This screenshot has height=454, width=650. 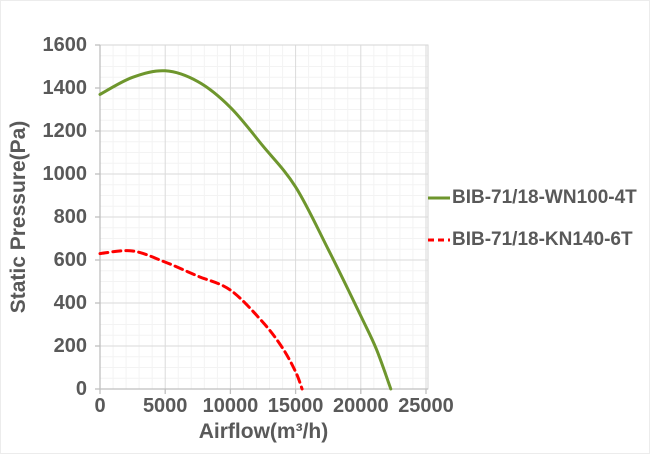 What do you see at coordinates (439, 240) in the screenshot?
I see `dashed-line-marker-icon` at bounding box center [439, 240].